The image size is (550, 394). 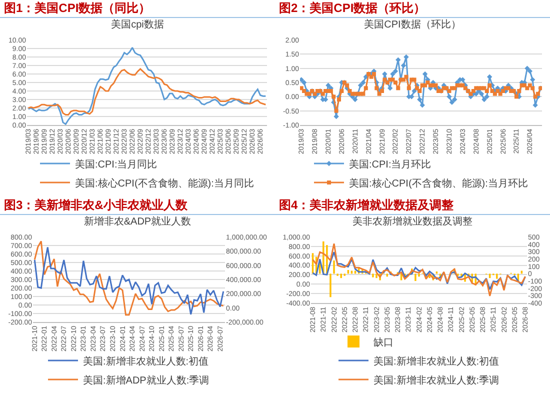 What do you see at coordinates (412, 206) in the screenshot?
I see `chart-title: 图4：美非农新增就业数据及调整` at bounding box center [412, 206].